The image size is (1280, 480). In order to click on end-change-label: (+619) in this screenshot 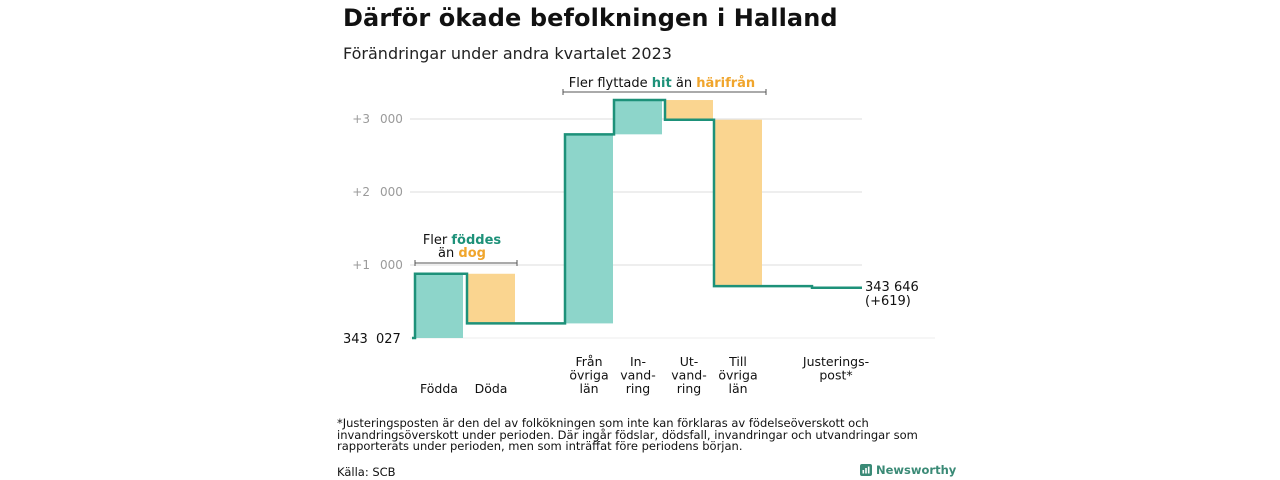, I will do `click(888, 301)`.